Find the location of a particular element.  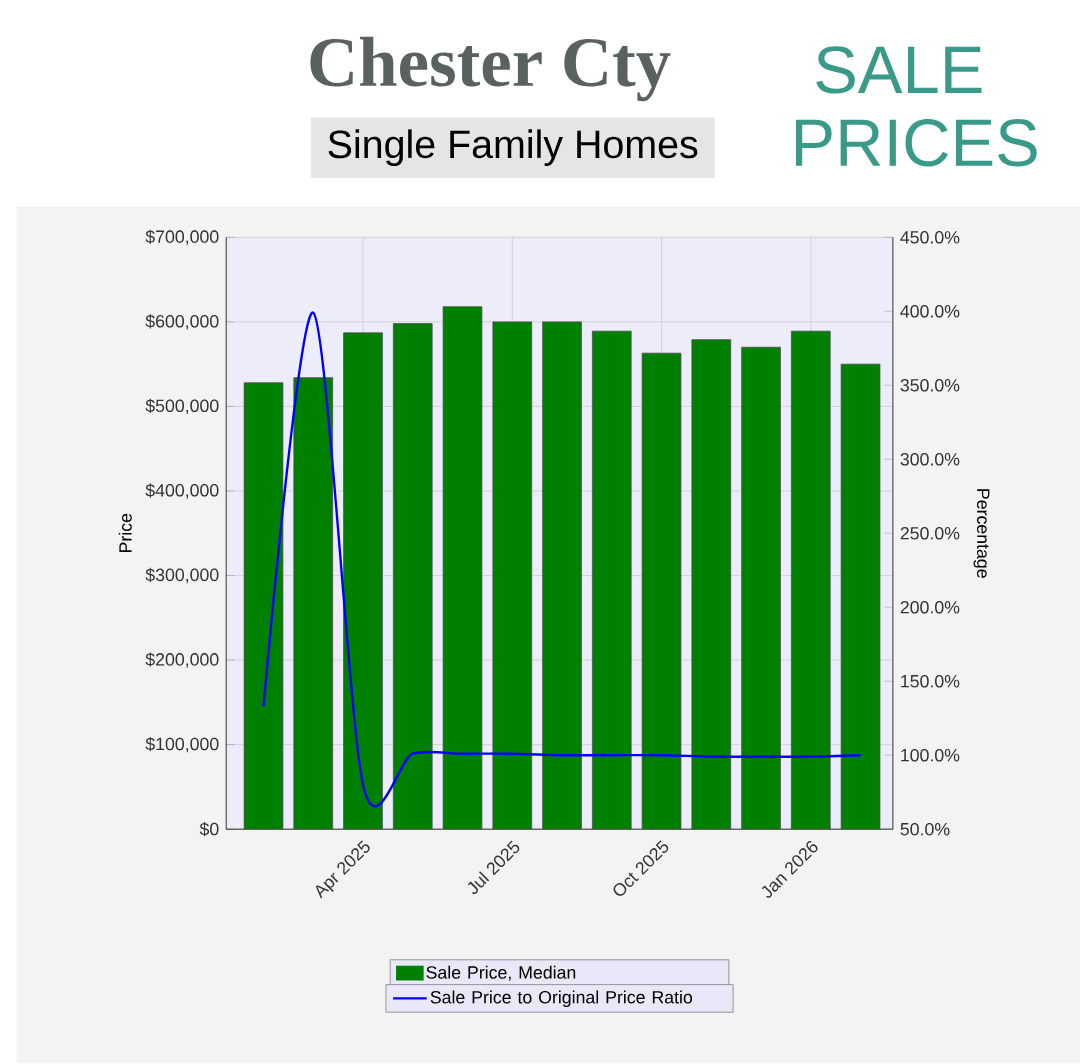

y2-tick-label: 150.0% is located at coordinates (930, 681).